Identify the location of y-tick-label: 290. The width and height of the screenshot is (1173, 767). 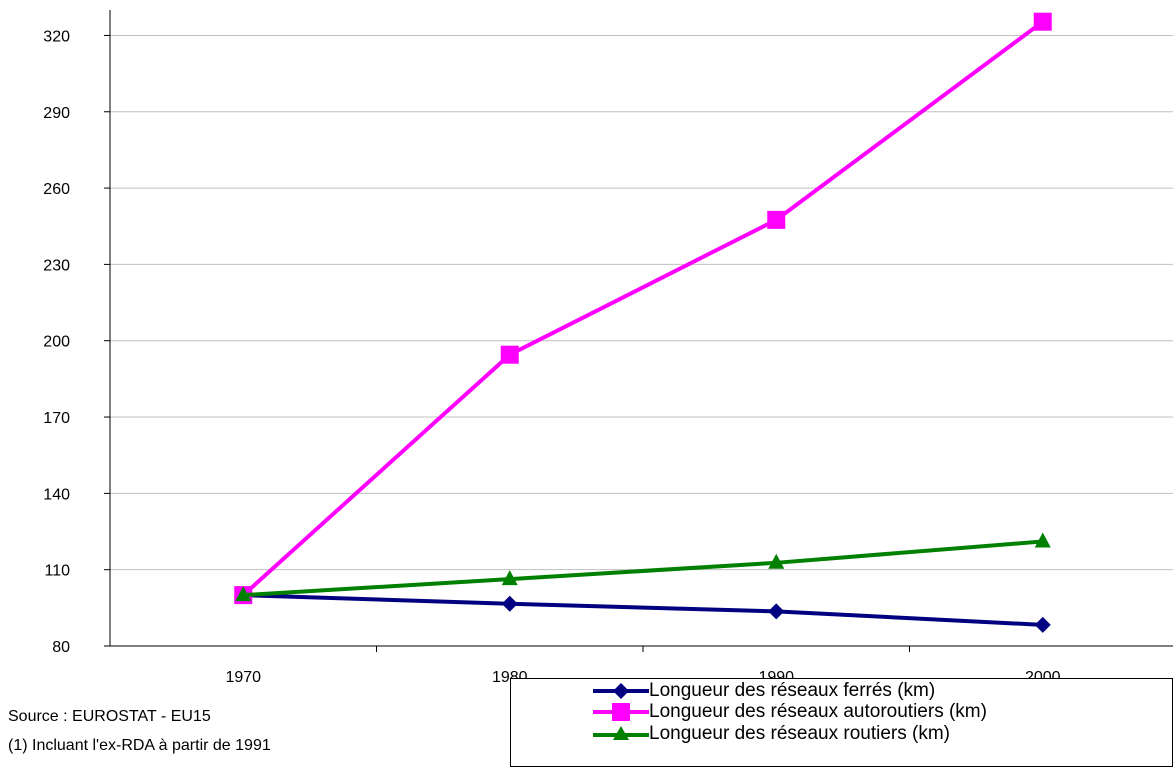
(56, 113).